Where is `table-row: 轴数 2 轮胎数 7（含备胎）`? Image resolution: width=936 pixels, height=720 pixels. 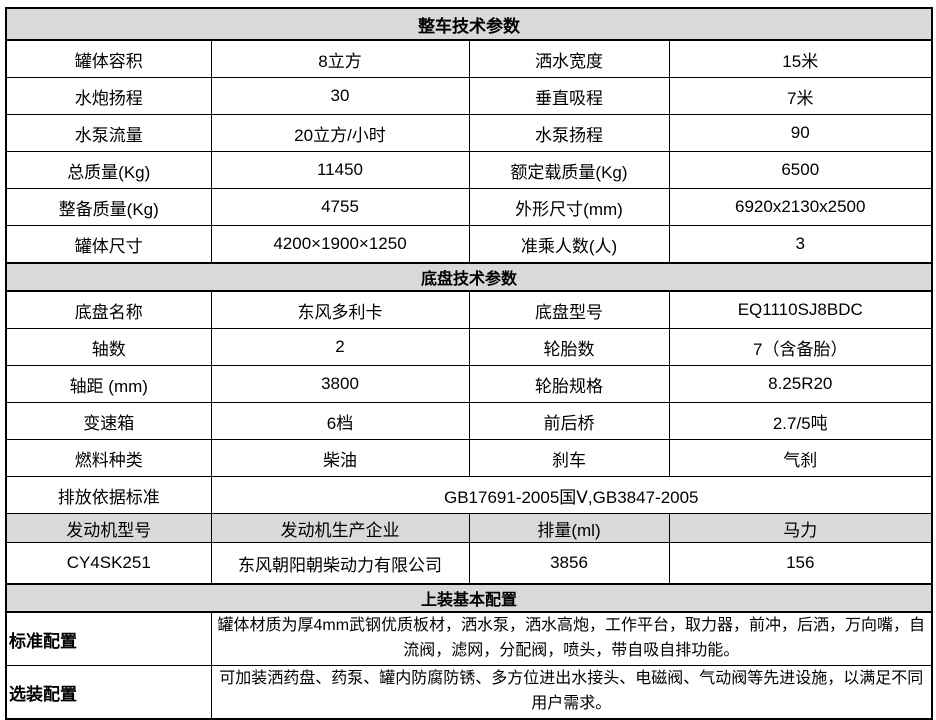 table-row: 轴数 2 轮胎数 7（含备胎） is located at coordinates (469, 347).